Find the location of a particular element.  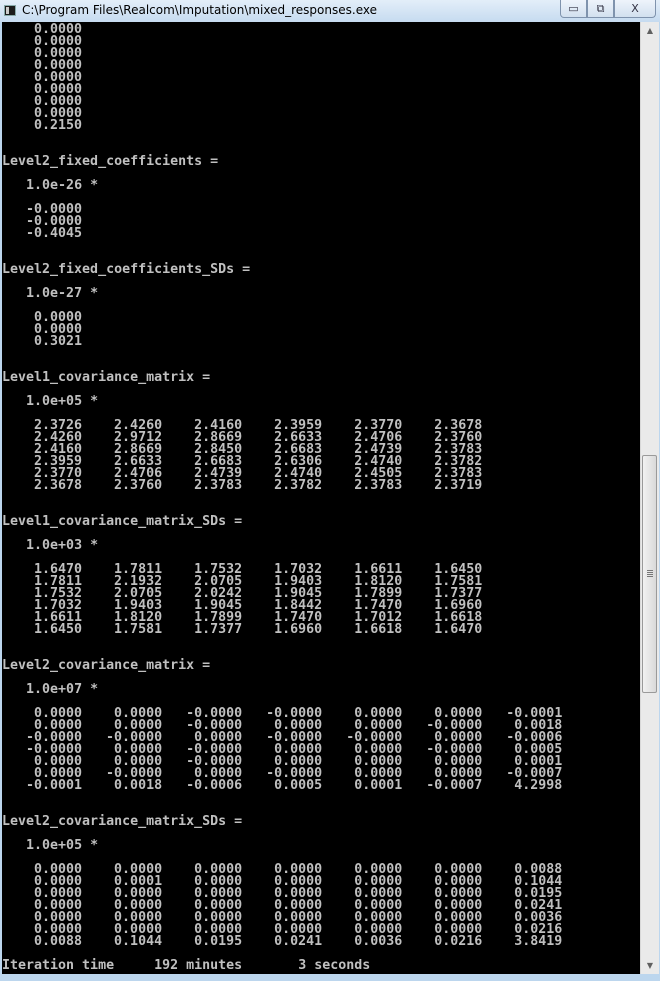

matrix-cell: 3.8419 is located at coordinates (538, 941).